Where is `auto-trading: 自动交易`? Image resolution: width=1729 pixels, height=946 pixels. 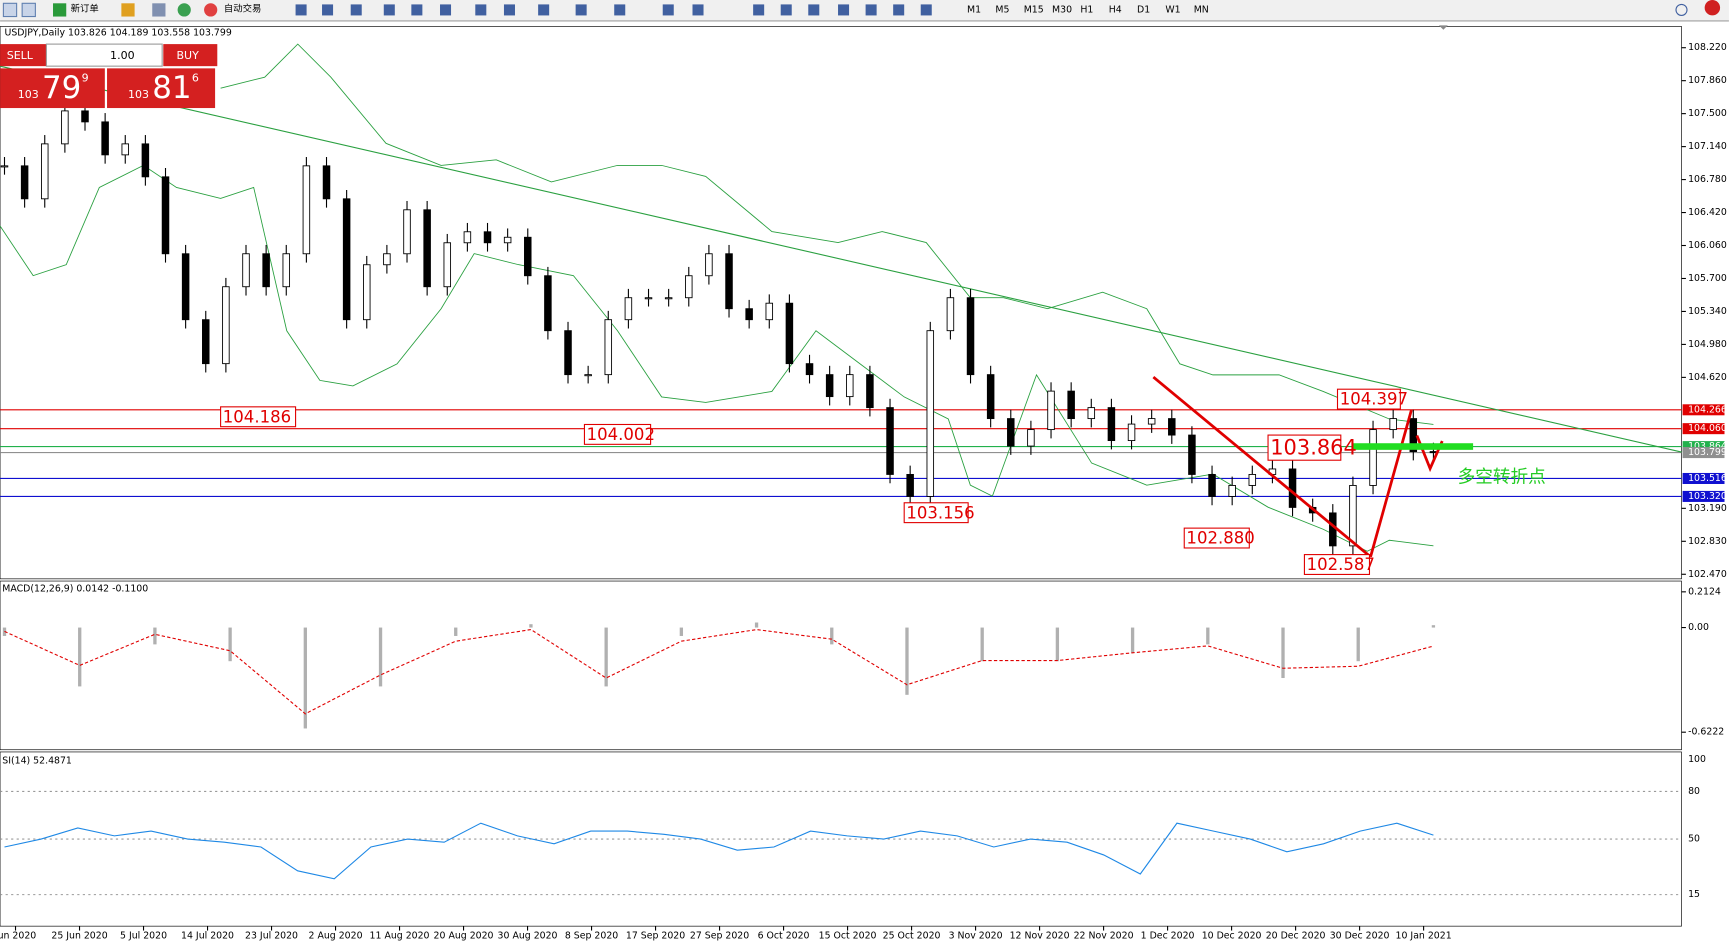
auto-trading: 自动交易 is located at coordinates (242, 8).